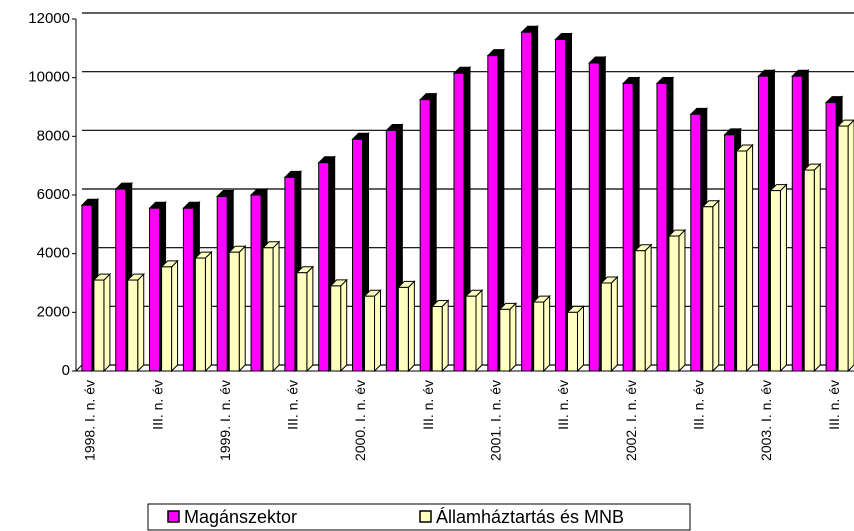 This screenshot has width=854, height=531. What do you see at coordinates (53, 253) in the screenshot?
I see `y-tick-label: 4000` at bounding box center [53, 253].